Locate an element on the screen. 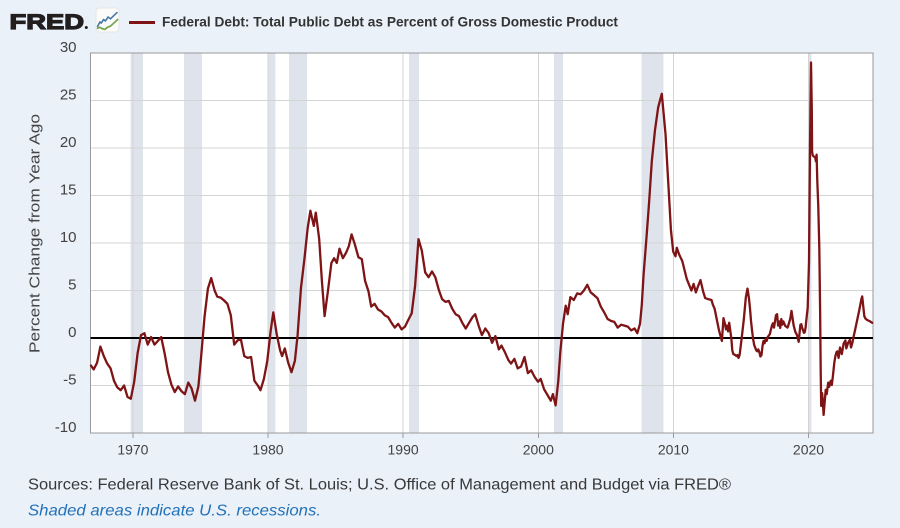  svg-text: 1990 is located at coordinates (403, 450).